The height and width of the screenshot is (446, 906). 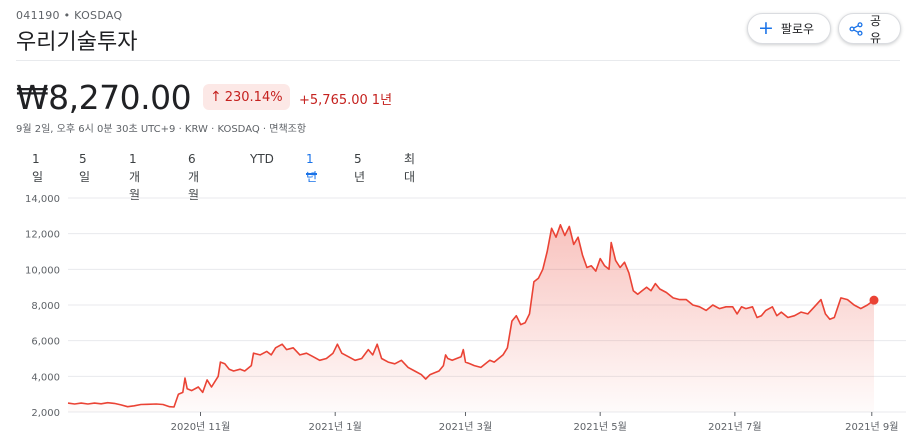 What do you see at coordinates (734, 427) in the screenshot?
I see `x-tick-label: 2021년 7월` at bounding box center [734, 427].